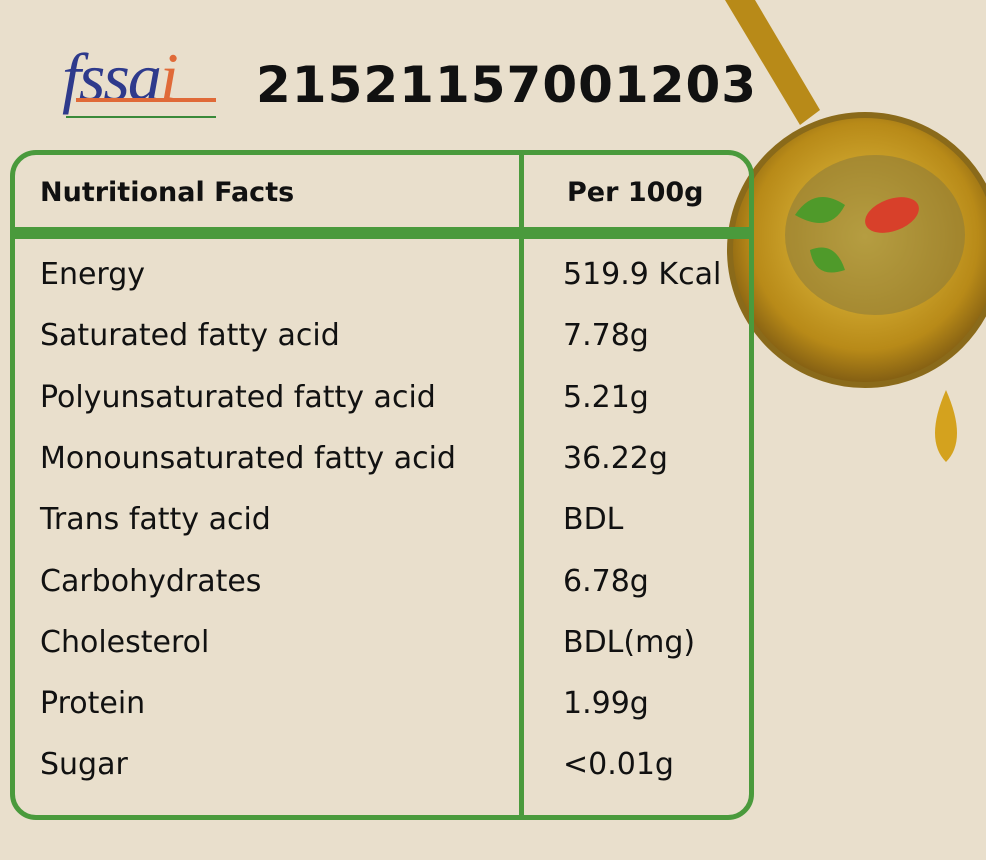 The width and height of the screenshot is (986, 860). What do you see at coordinates (125, 642) in the screenshot?
I see `nutrient-name: Cholesterol` at bounding box center [125, 642].